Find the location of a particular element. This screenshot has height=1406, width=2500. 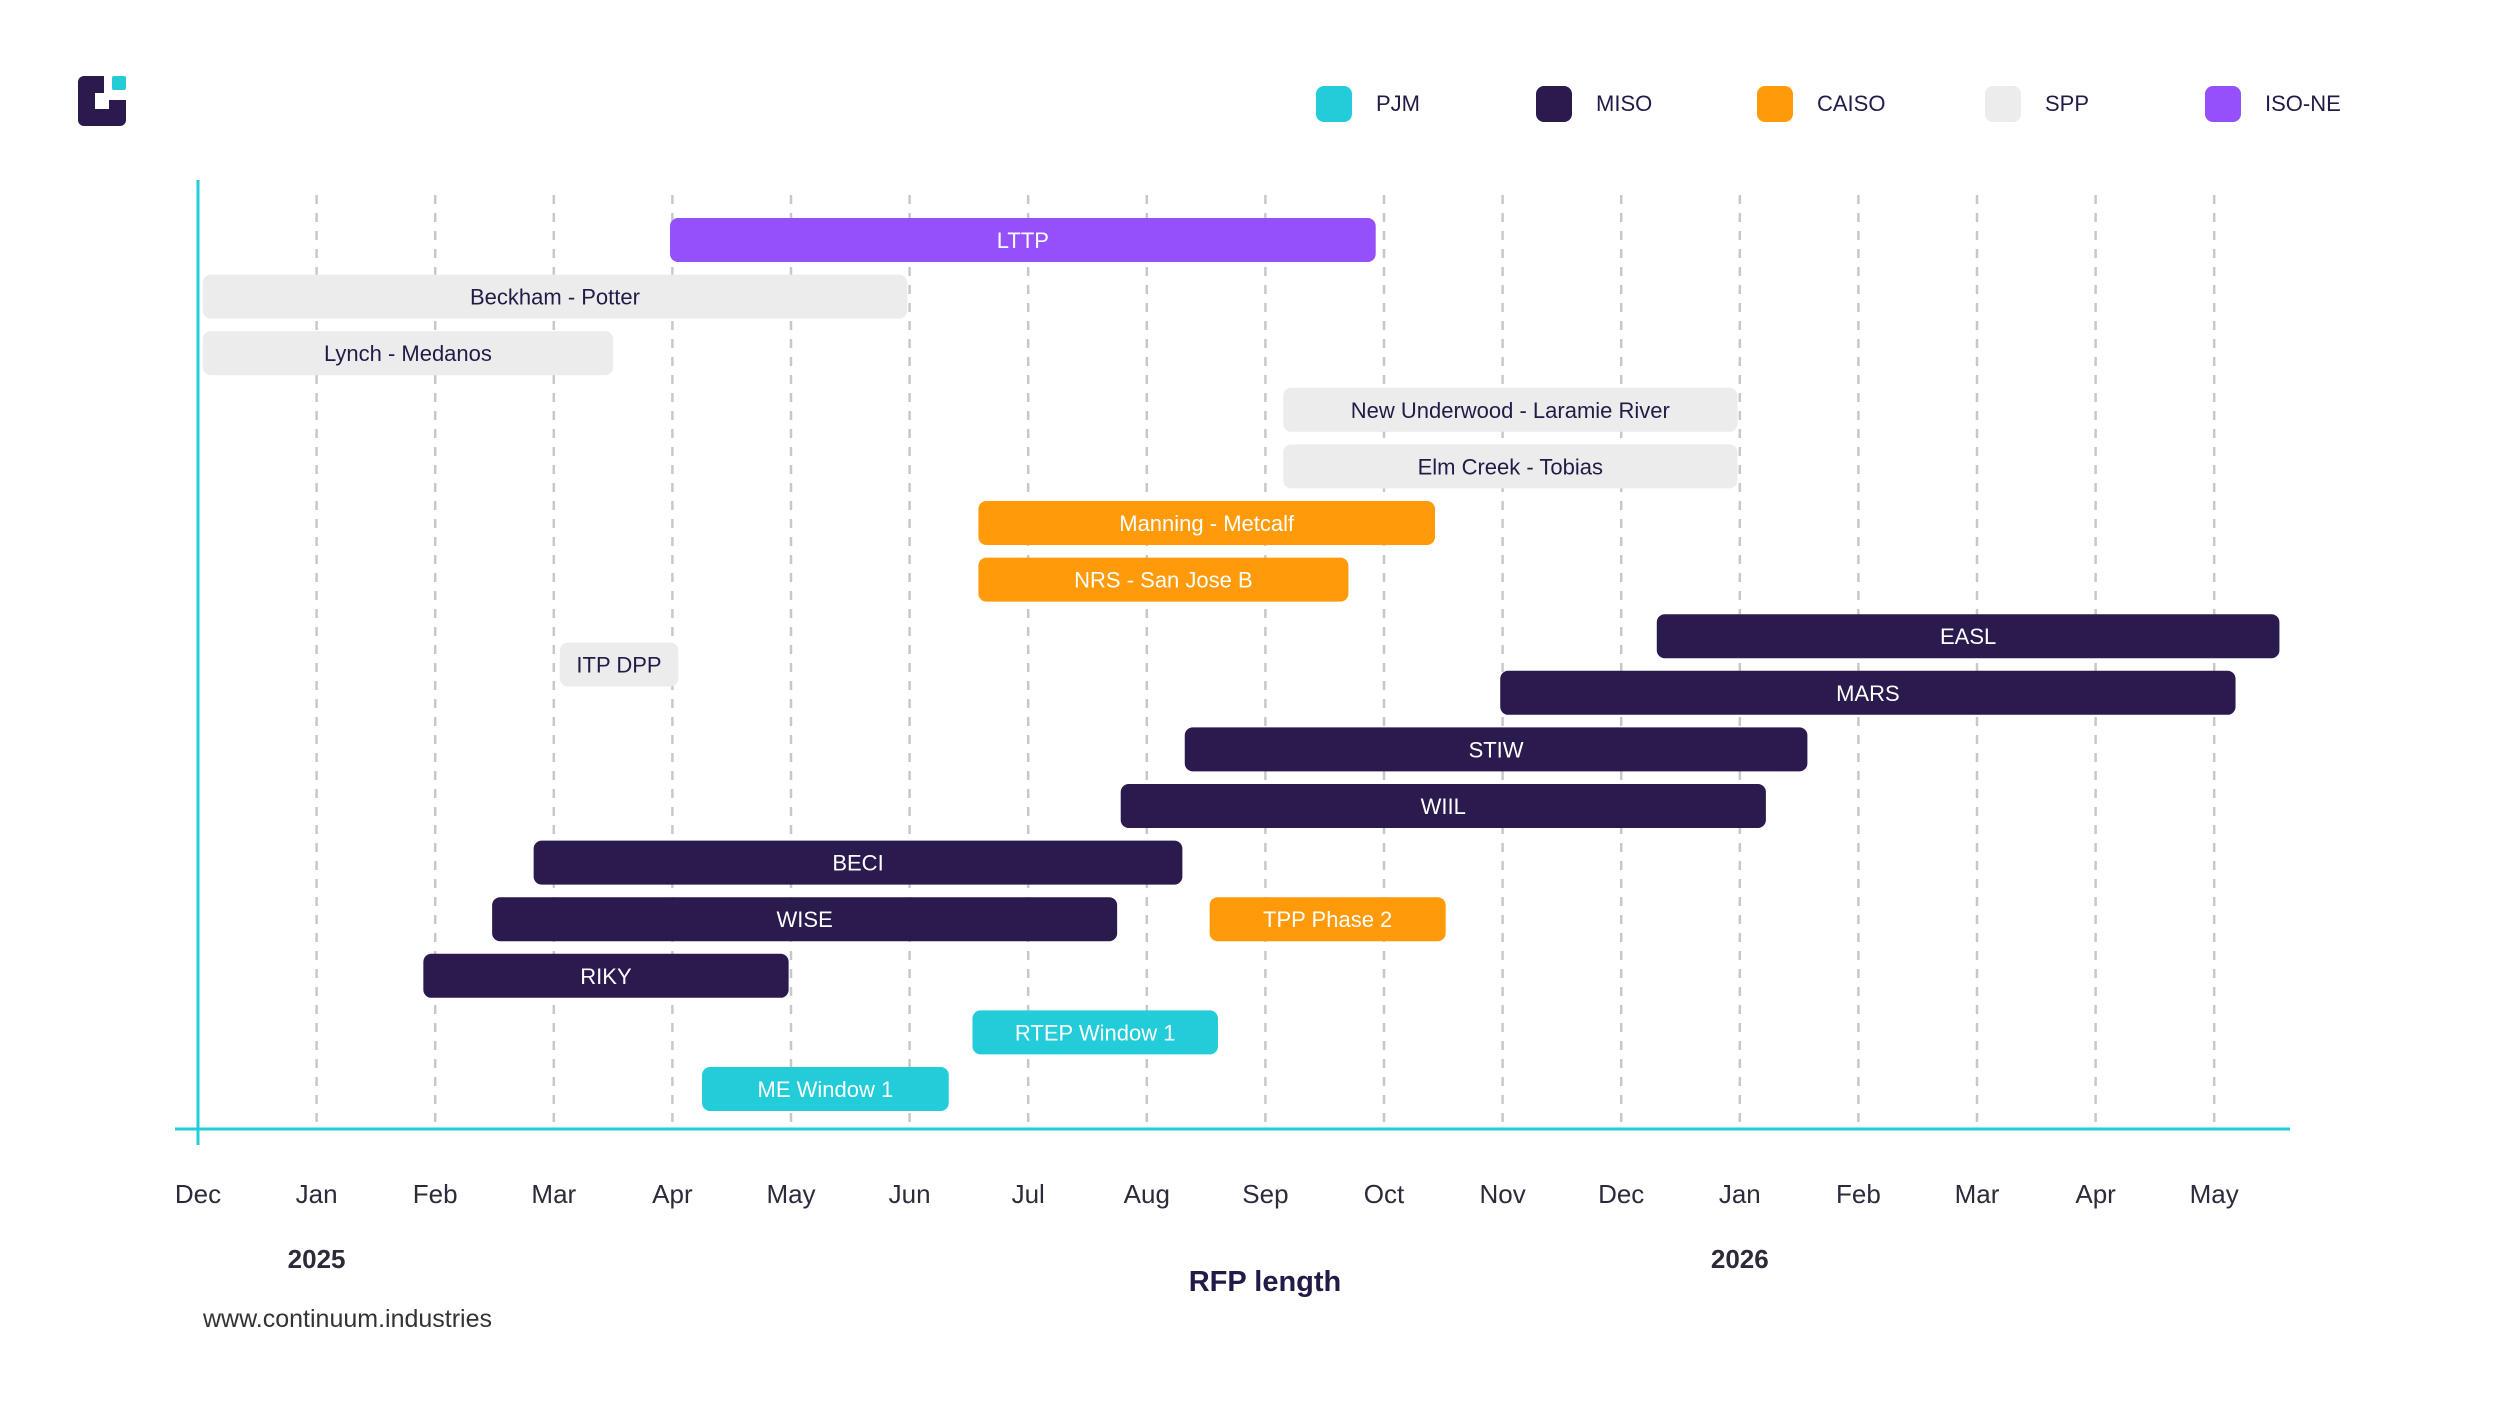

gantt-bar-label: NRS - San Jose B is located at coordinates (1163, 580).